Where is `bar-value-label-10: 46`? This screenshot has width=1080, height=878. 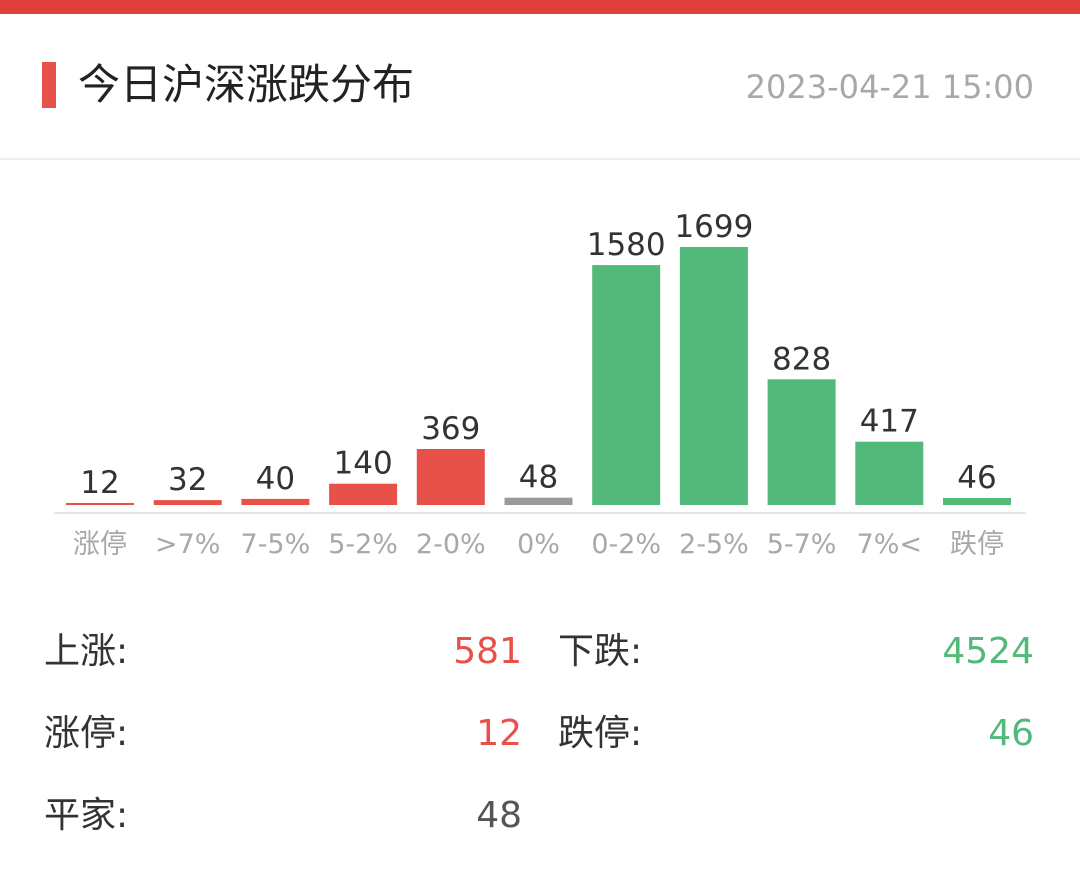 bar-value-label-10: 46 is located at coordinates (976, 478).